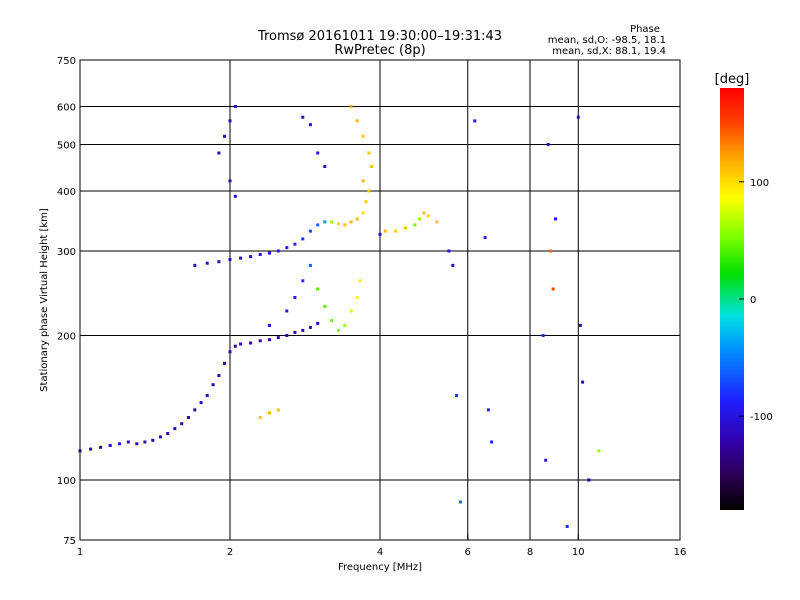  Describe the element at coordinates (380, 567) in the screenshot. I see `x-axis-label: Frequency [MHz]` at that location.